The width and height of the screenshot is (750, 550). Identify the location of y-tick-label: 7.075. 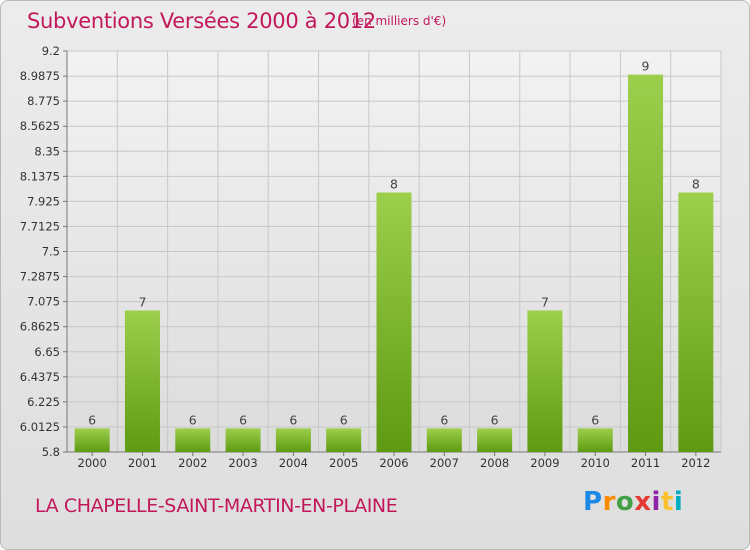
(43, 302).